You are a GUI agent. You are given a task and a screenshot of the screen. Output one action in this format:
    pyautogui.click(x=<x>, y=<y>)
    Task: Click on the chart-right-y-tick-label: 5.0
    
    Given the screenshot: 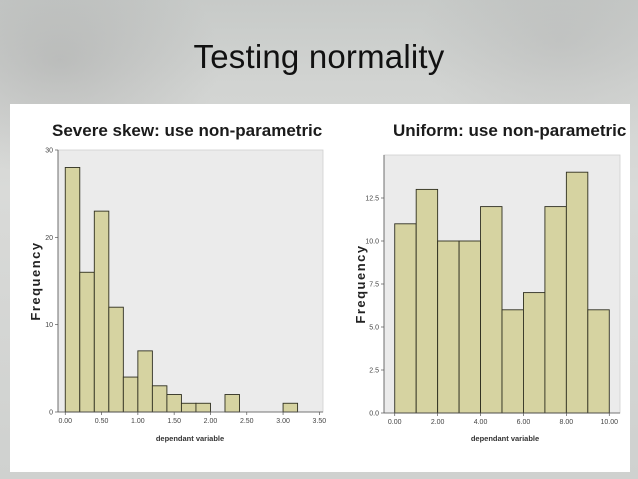 What is the action you would take?
    pyautogui.click(x=374, y=328)
    